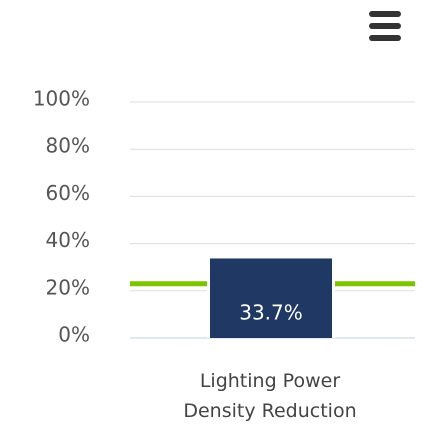 This screenshot has width=424, height=430. Describe the element at coordinates (74, 335) in the screenshot. I see `y-tick-label: 0%` at that location.